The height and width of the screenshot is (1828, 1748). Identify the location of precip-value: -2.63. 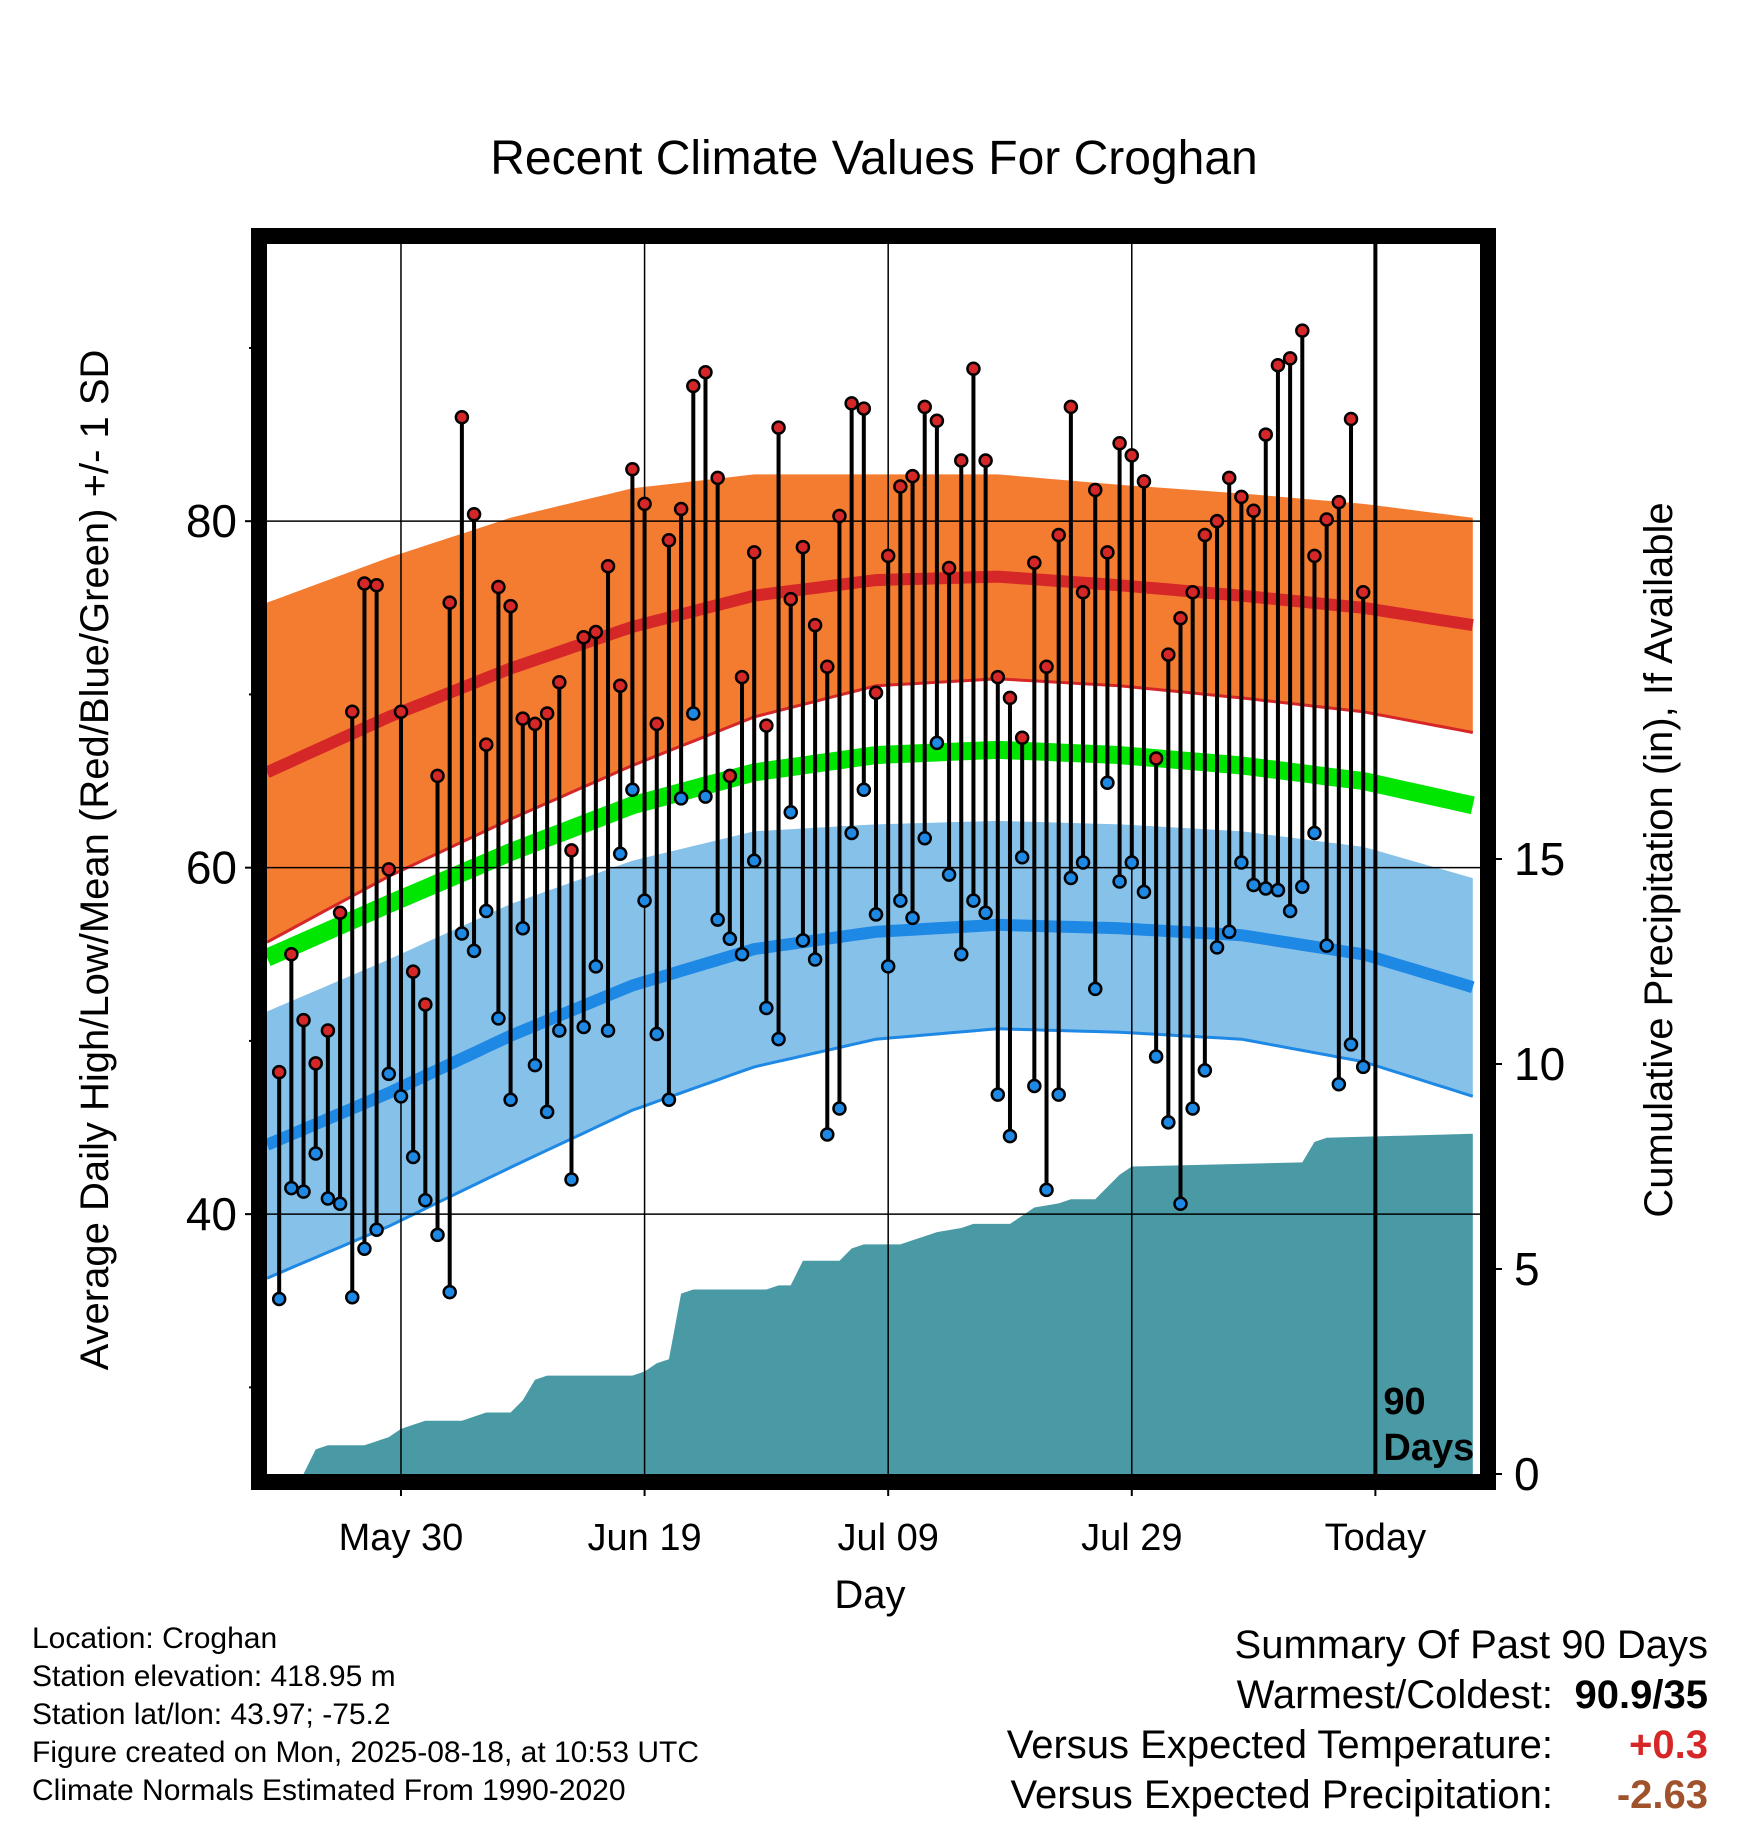
(1662, 1795).